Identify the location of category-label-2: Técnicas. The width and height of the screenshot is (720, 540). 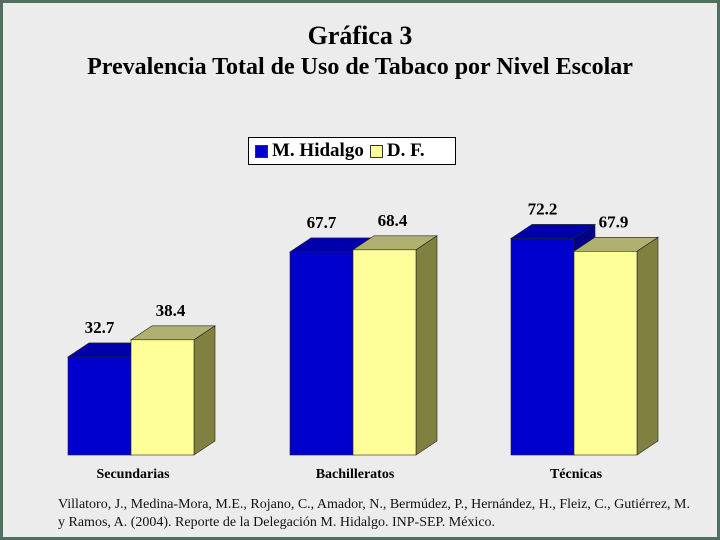
(576, 474).